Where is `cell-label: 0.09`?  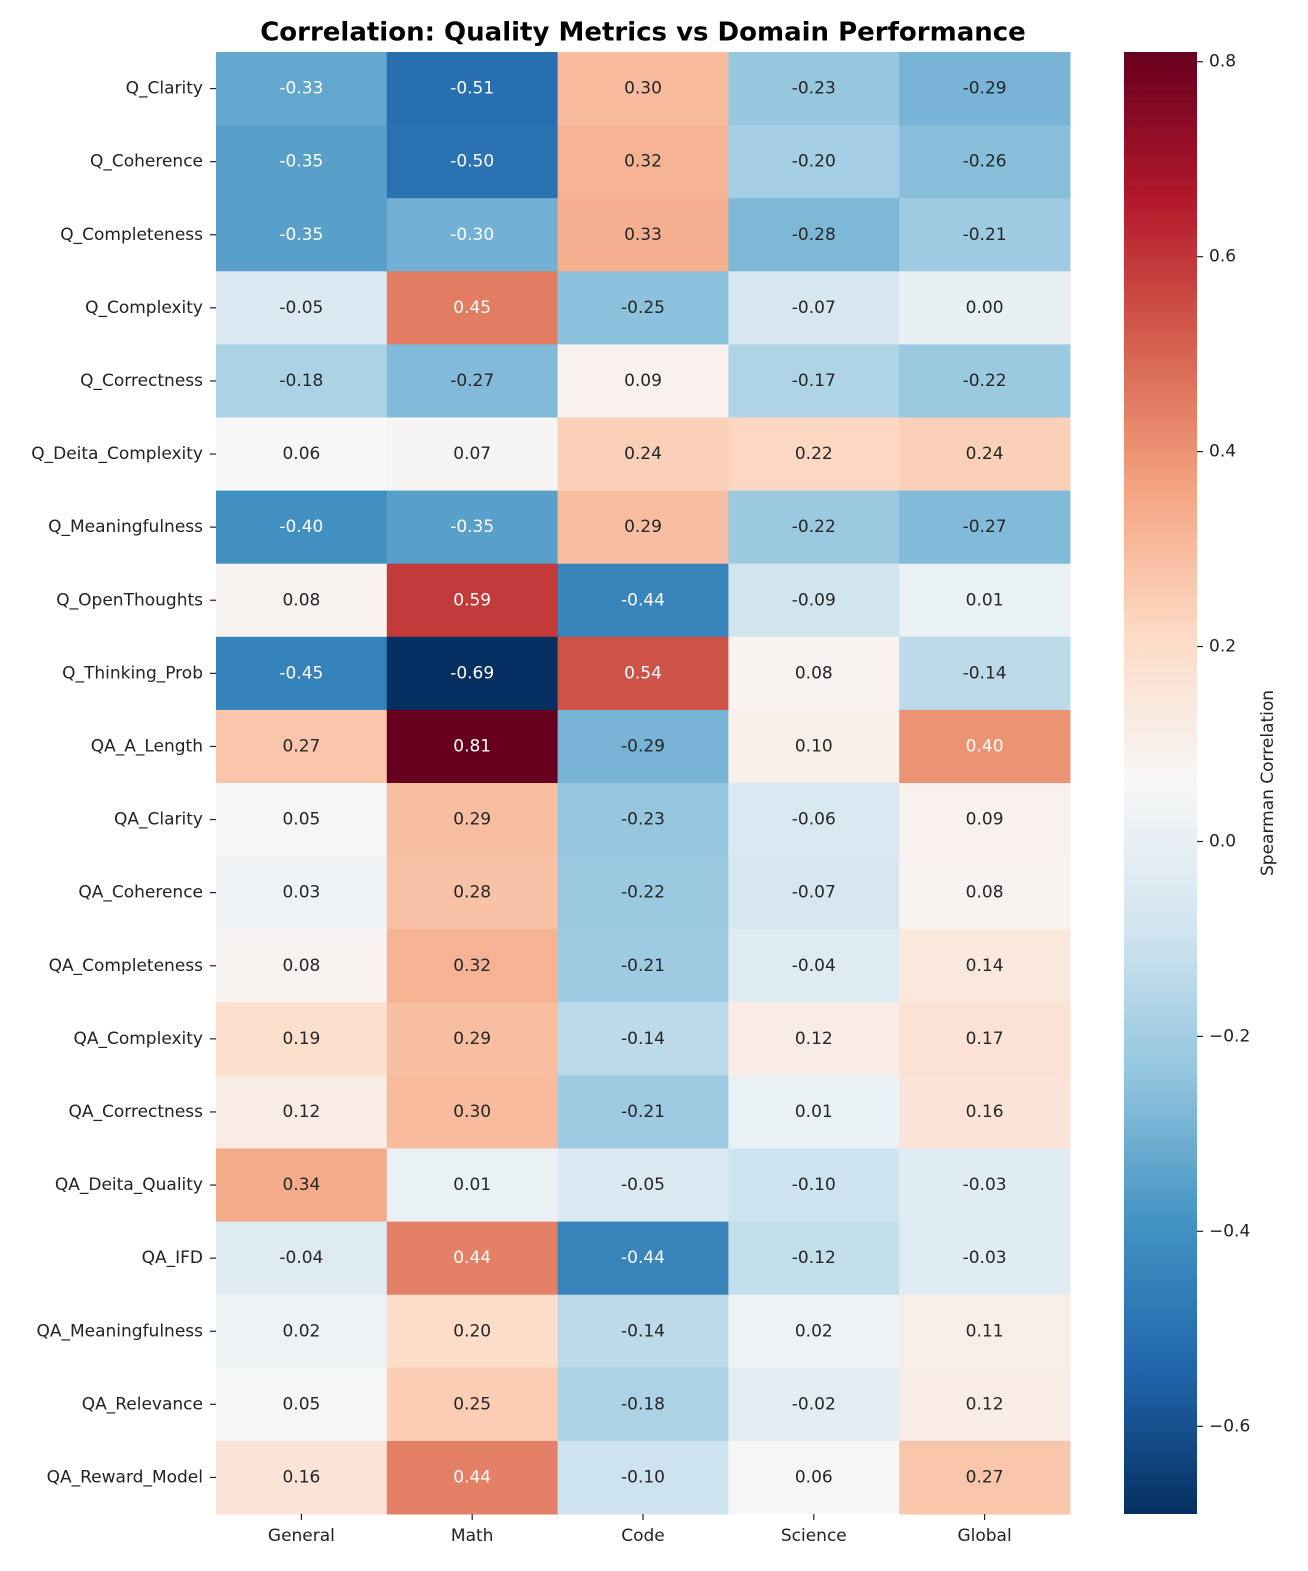
cell-label: 0.09 is located at coordinates (643, 381).